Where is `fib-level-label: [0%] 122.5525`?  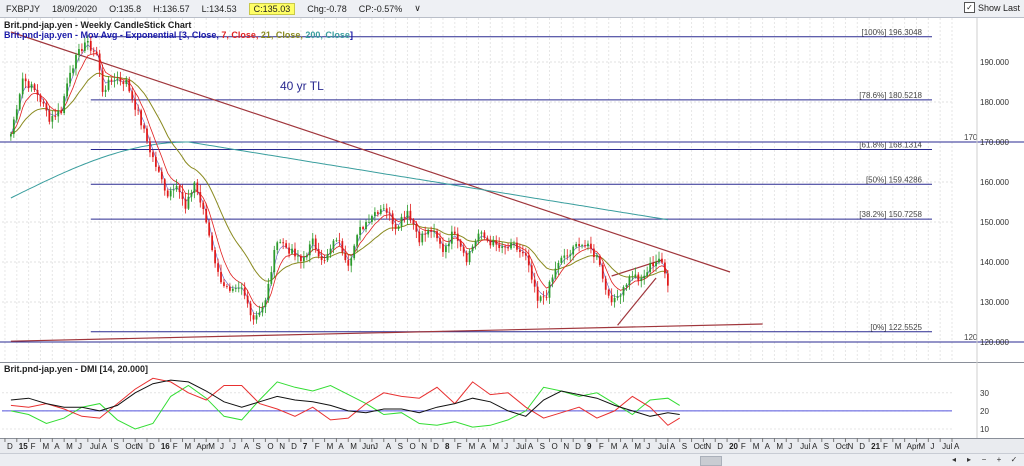
fib-level-label: [0%] 122.5525 is located at coordinates (896, 327).